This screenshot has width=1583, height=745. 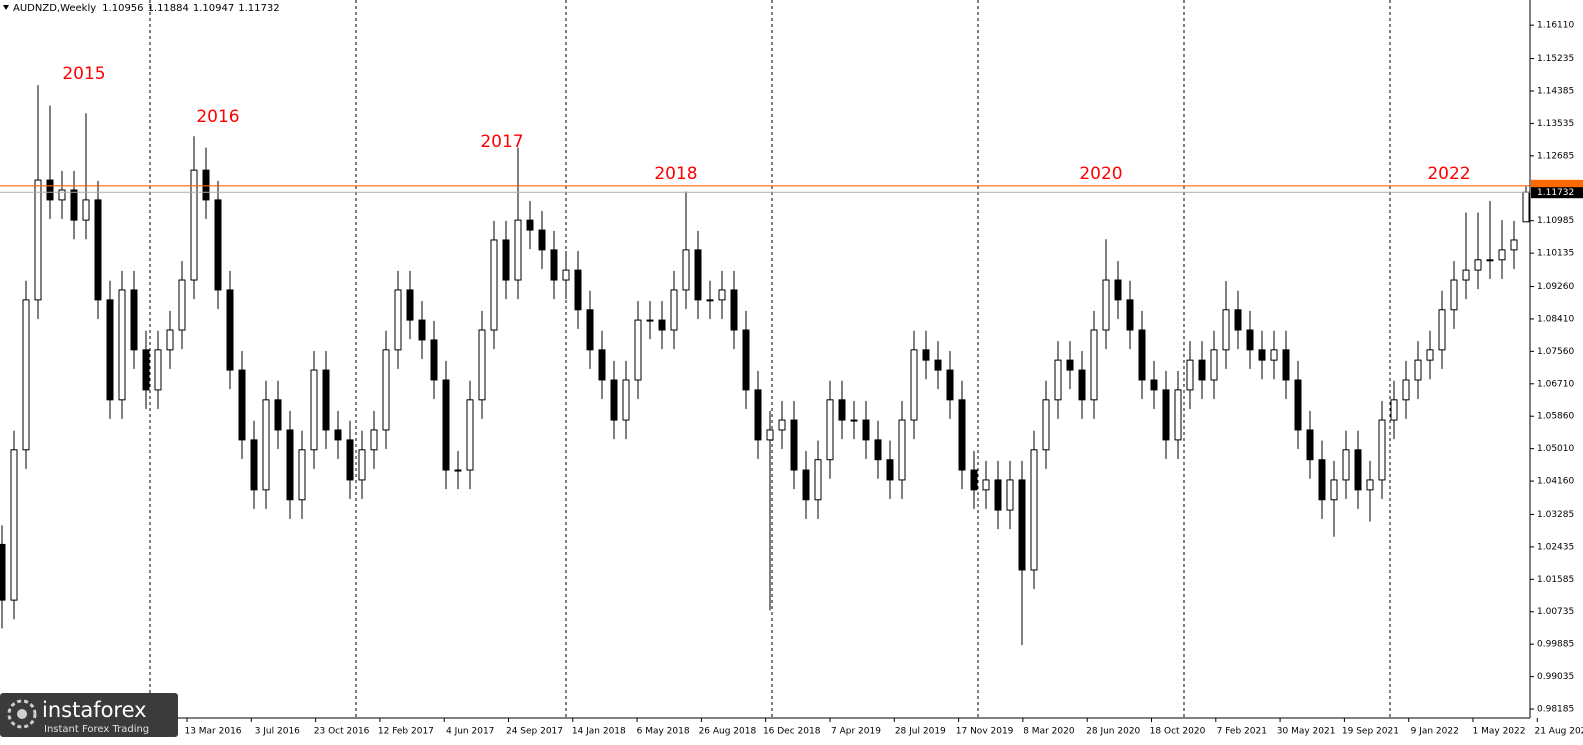 What do you see at coordinates (1555, 156) in the screenshot?
I see `y-tick-label: 1.12685` at bounding box center [1555, 156].